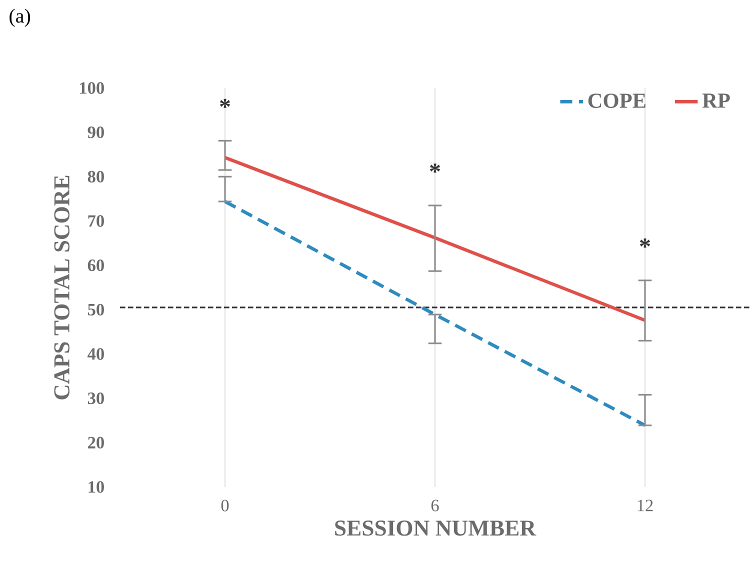  Describe the element at coordinates (96, 310) in the screenshot. I see `y-tick-label: 50` at that location.